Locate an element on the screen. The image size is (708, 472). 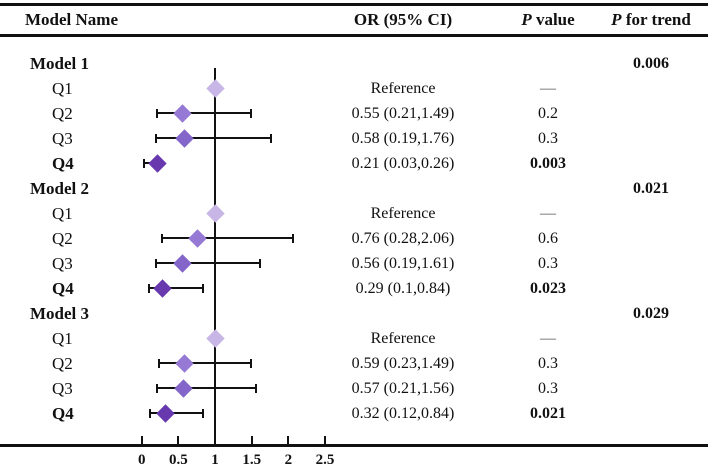
column-header-or-ci: OR (95% CI) is located at coordinates (403, 19).